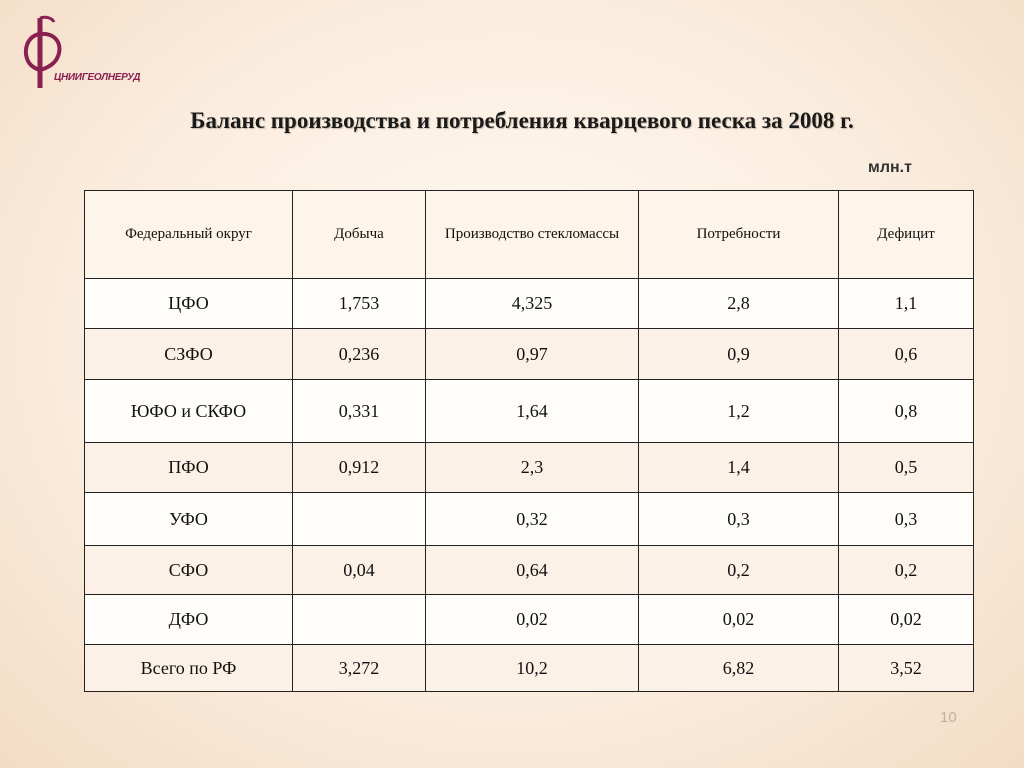 The width and height of the screenshot is (1024, 768). Describe the element at coordinates (738, 411) in the screenshot. I see `cell-demand: 1,2` at that location.